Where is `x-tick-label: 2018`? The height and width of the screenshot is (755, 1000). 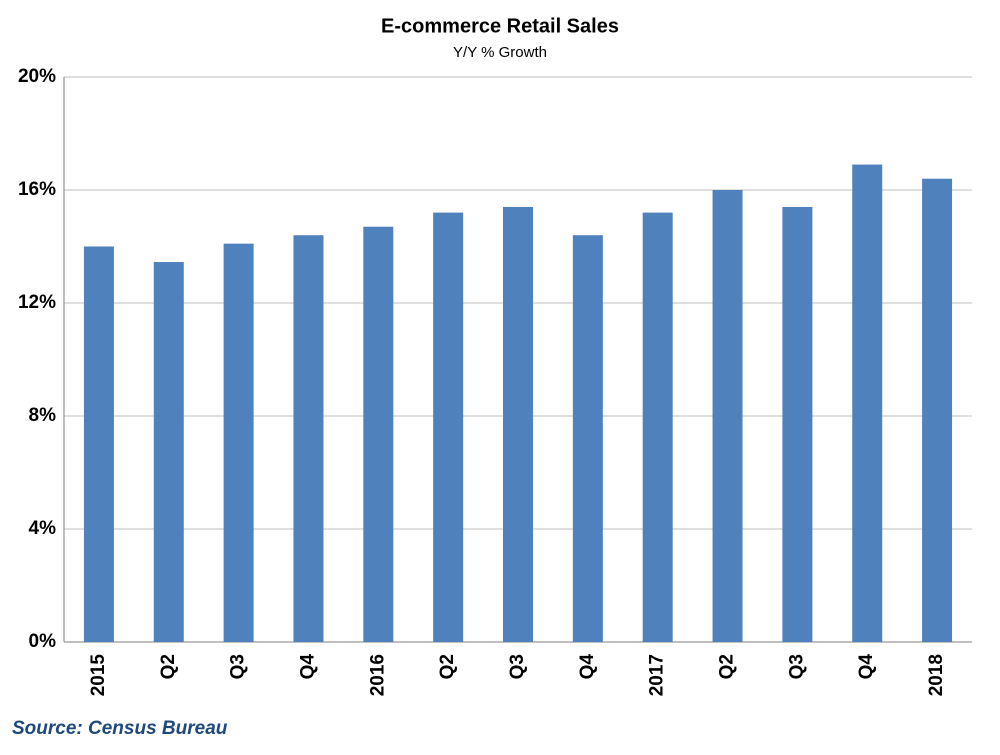
x-tick-label: 2018 is located at coordinates (936, 675).